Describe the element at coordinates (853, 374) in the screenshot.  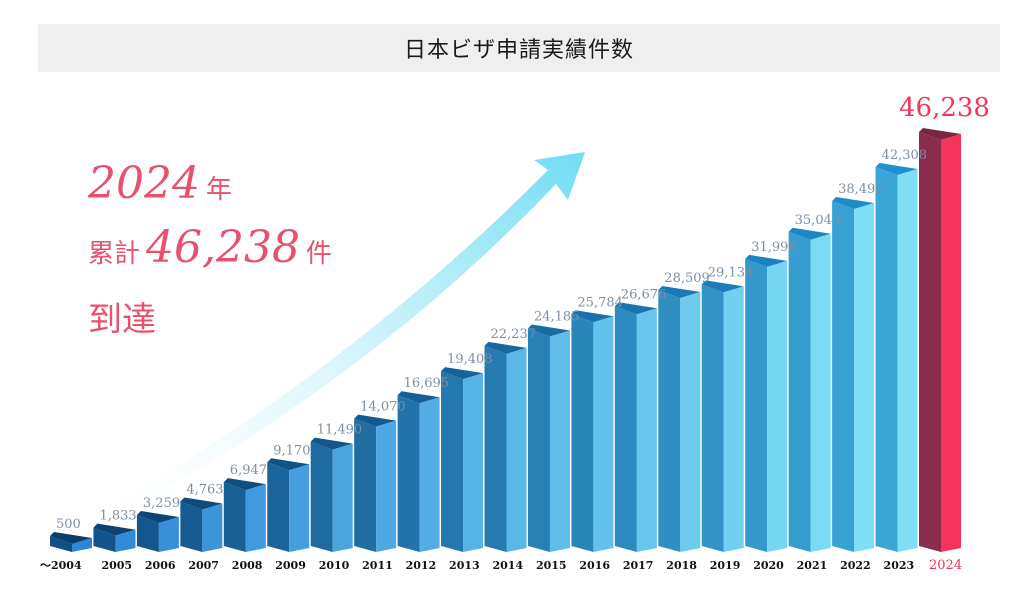
I see `bar-2022` at that location.